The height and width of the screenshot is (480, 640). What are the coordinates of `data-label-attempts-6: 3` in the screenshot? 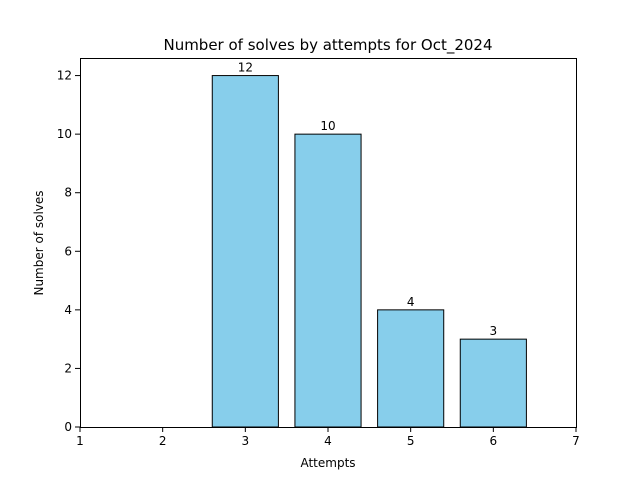 It's located at (494, 331).